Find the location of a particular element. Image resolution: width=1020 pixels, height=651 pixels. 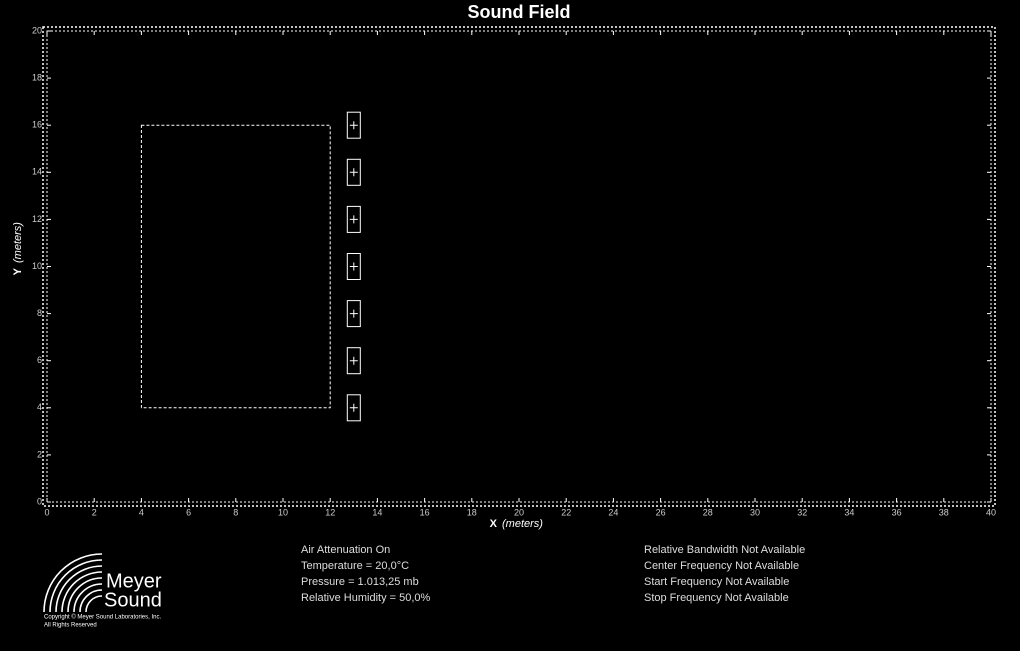

x-tick-label: 14 is located at coordinates (377, 512).